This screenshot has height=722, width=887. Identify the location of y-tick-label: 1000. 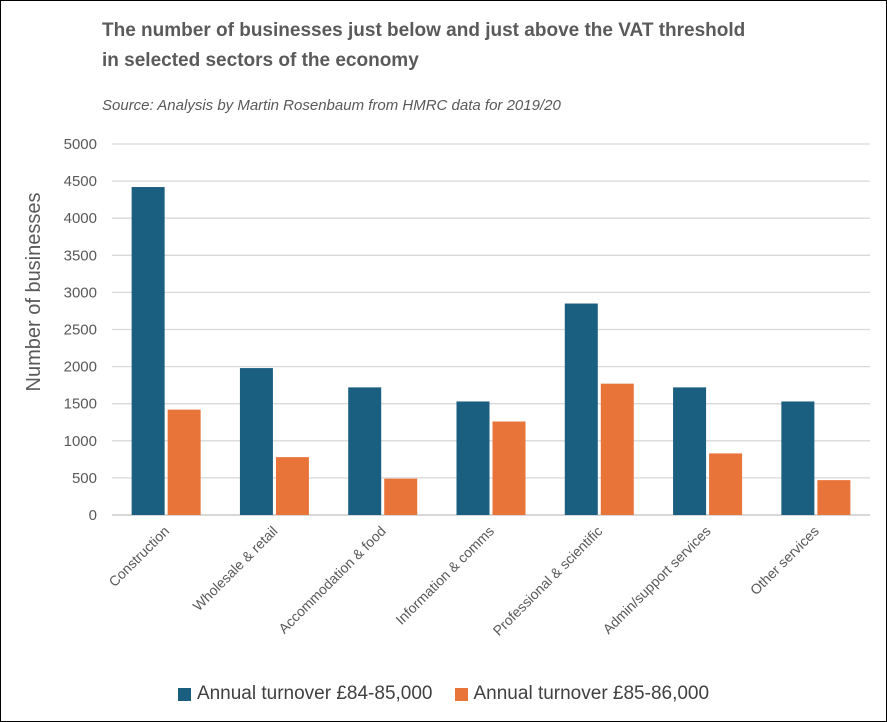
(80, 441).